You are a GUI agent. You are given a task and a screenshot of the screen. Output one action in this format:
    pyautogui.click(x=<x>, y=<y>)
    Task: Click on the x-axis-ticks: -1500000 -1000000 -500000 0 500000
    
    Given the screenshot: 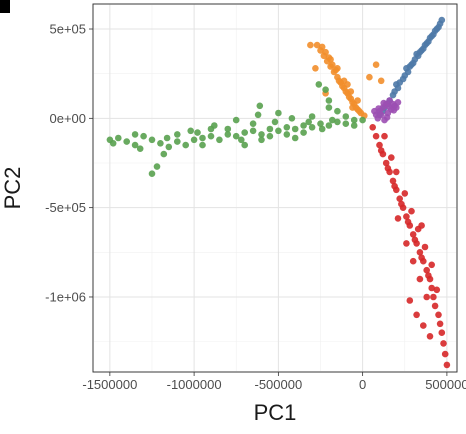 What is the action you would take?
    pyautogui.click(x=274, y=382)
    